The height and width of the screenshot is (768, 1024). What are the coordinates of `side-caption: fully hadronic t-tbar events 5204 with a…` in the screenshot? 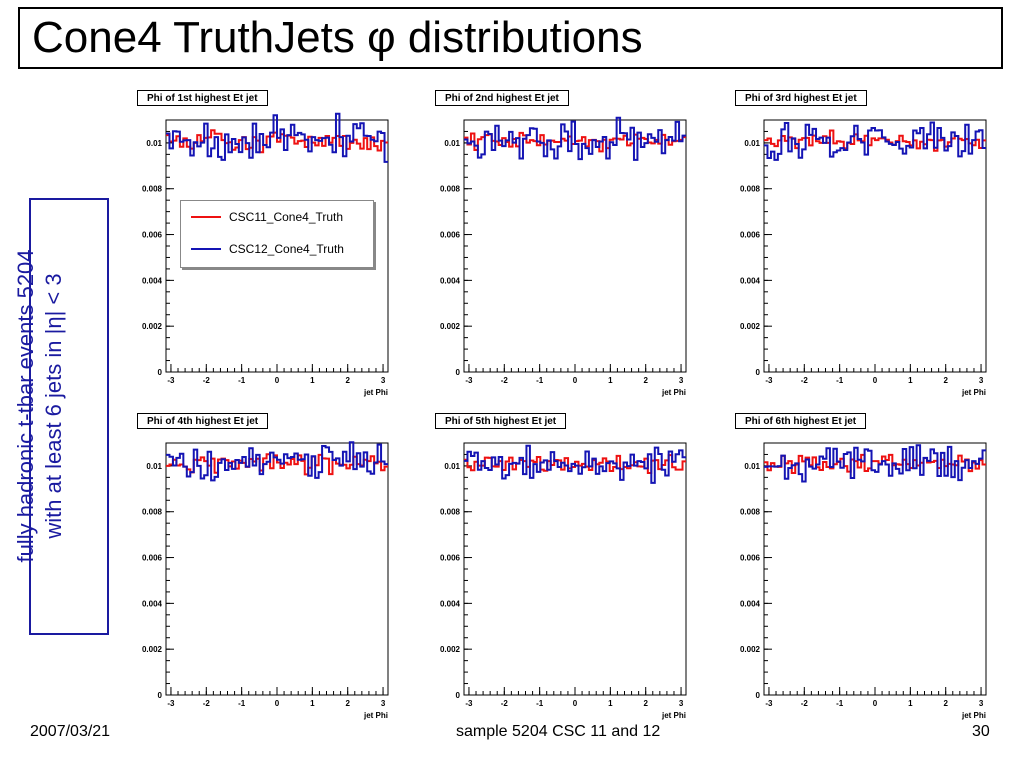 It's located at (40, 406).